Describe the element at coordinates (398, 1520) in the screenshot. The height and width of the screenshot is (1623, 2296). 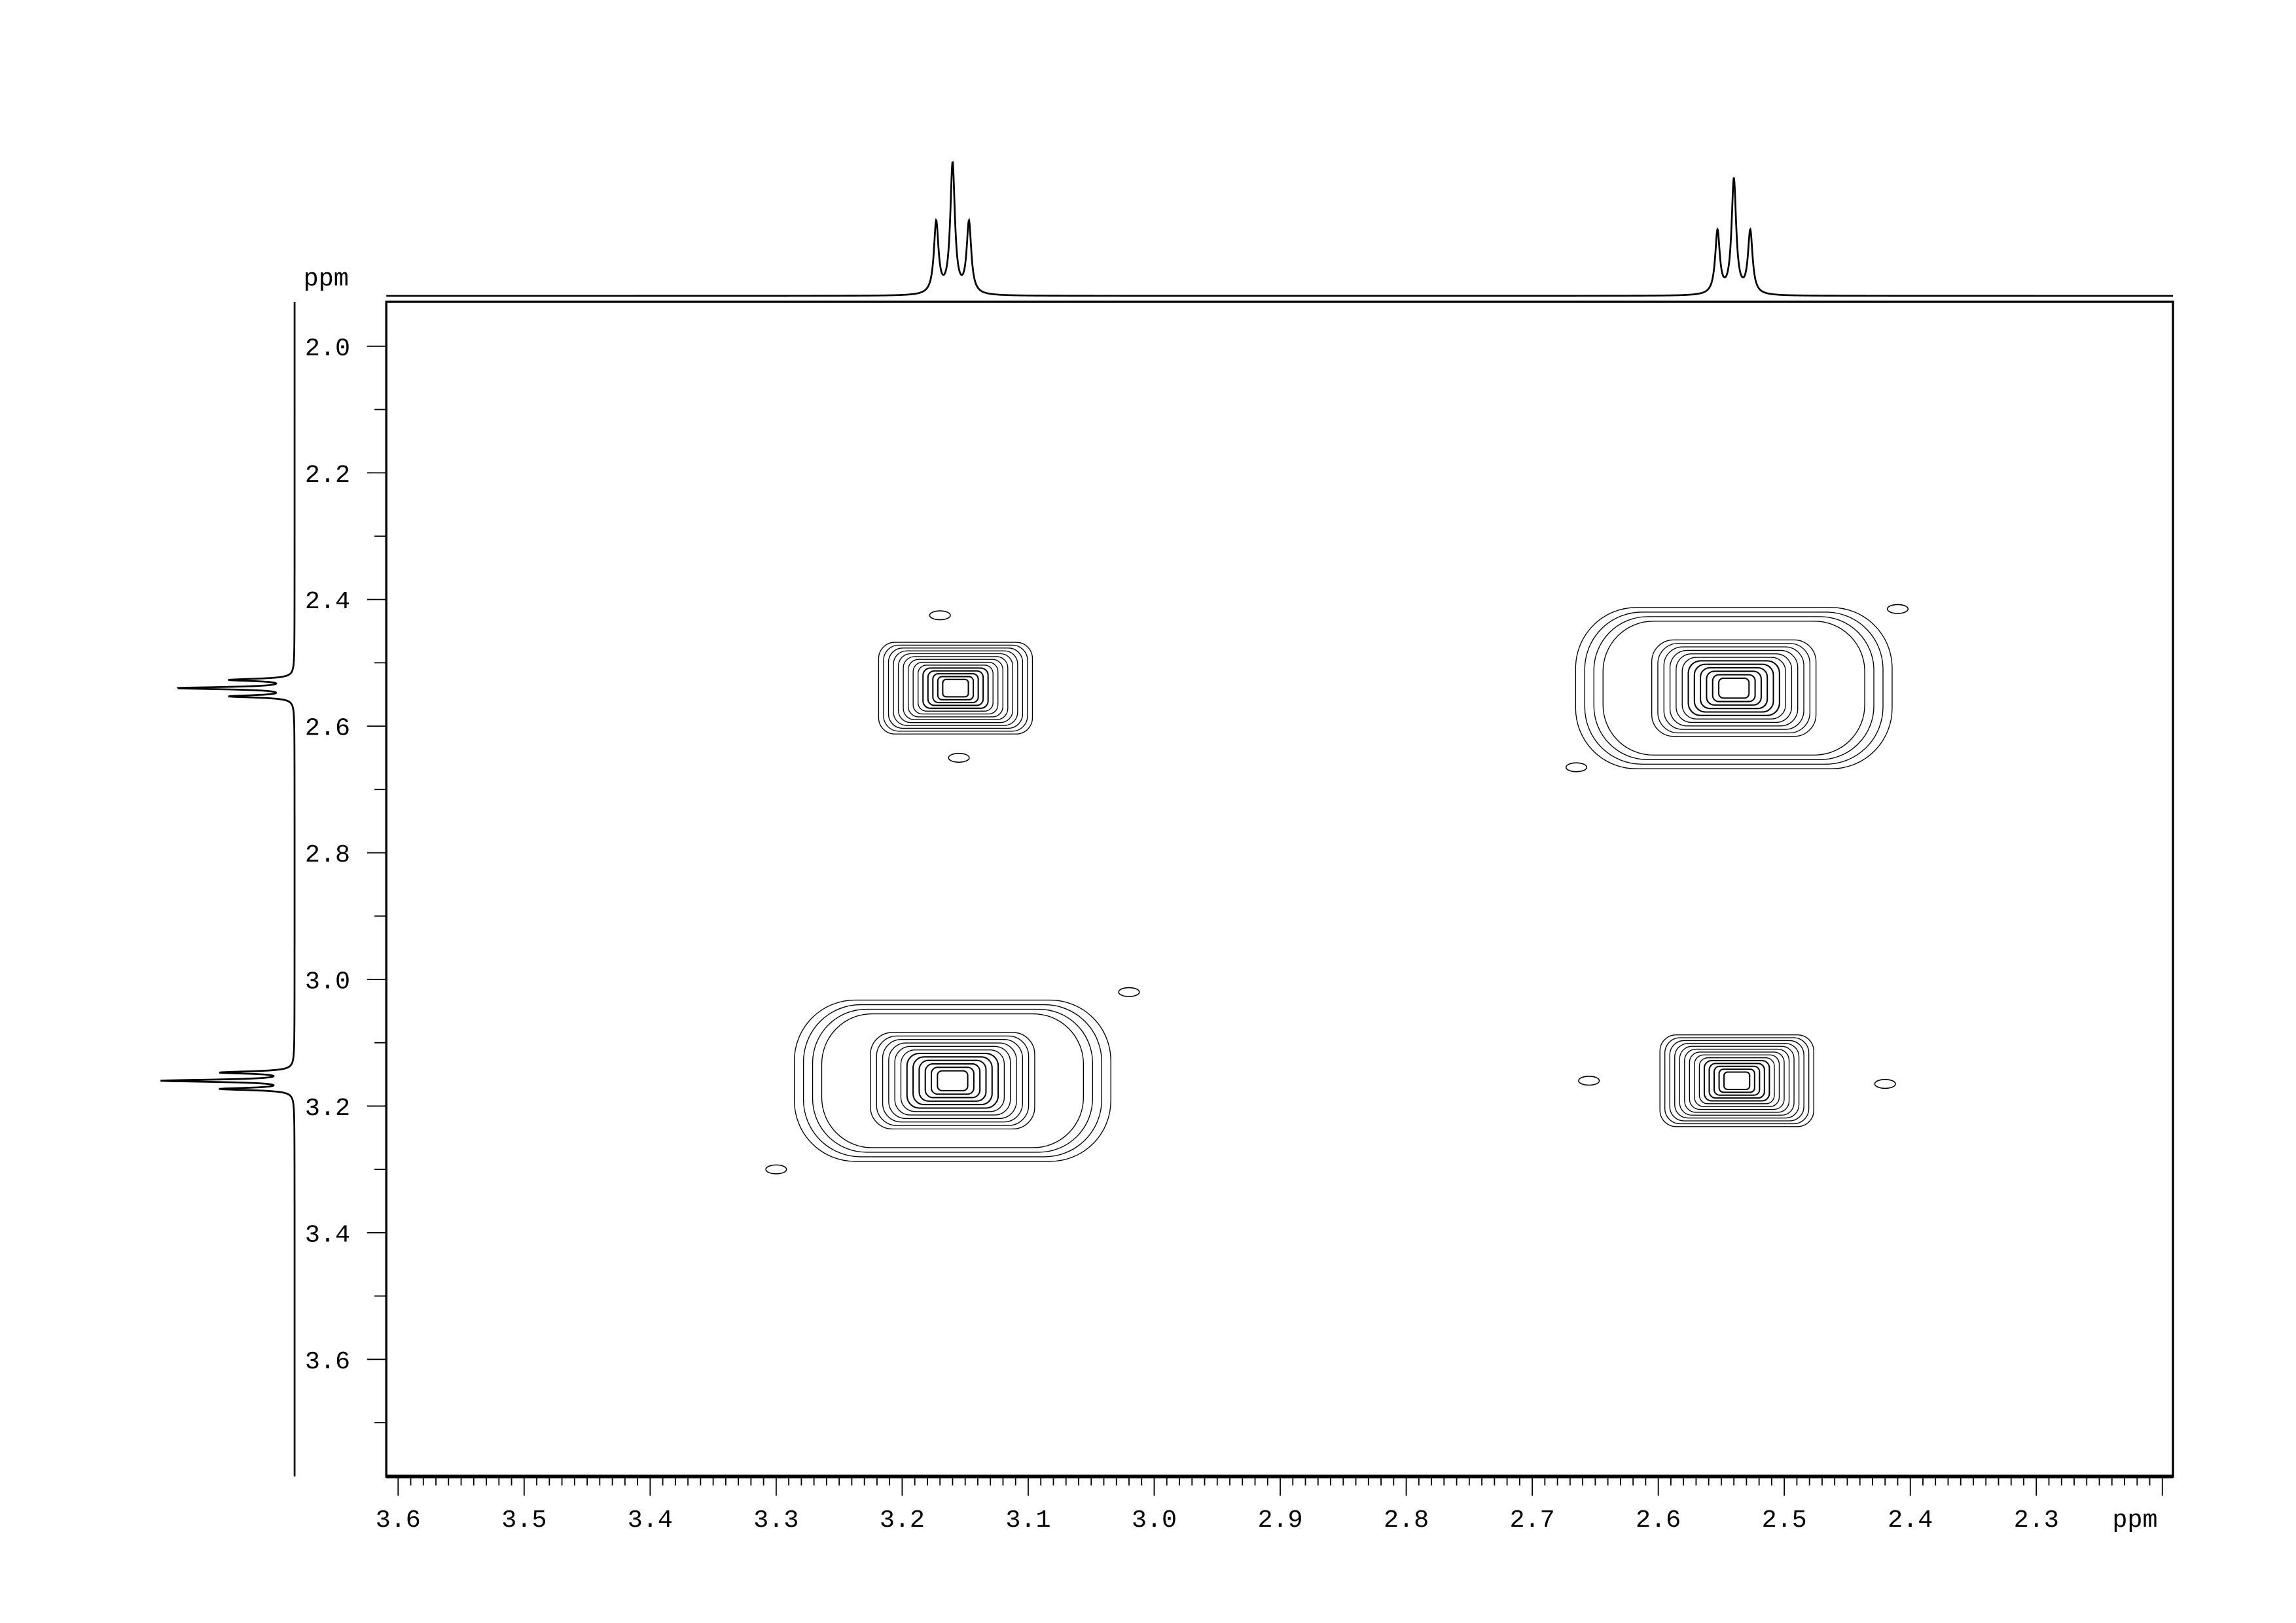
I see `x-tick-label: 3.6` at that location.